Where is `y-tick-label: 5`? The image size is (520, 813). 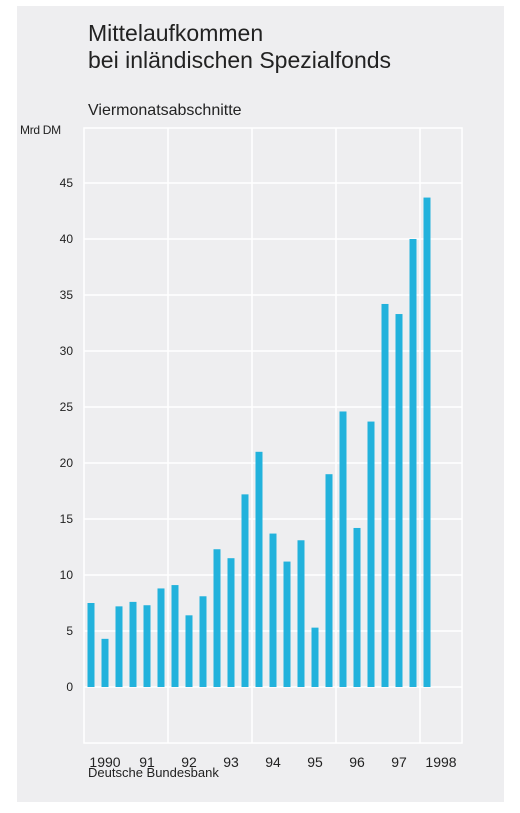
y-tick-label: 5 is located at coordinates (69, 631).